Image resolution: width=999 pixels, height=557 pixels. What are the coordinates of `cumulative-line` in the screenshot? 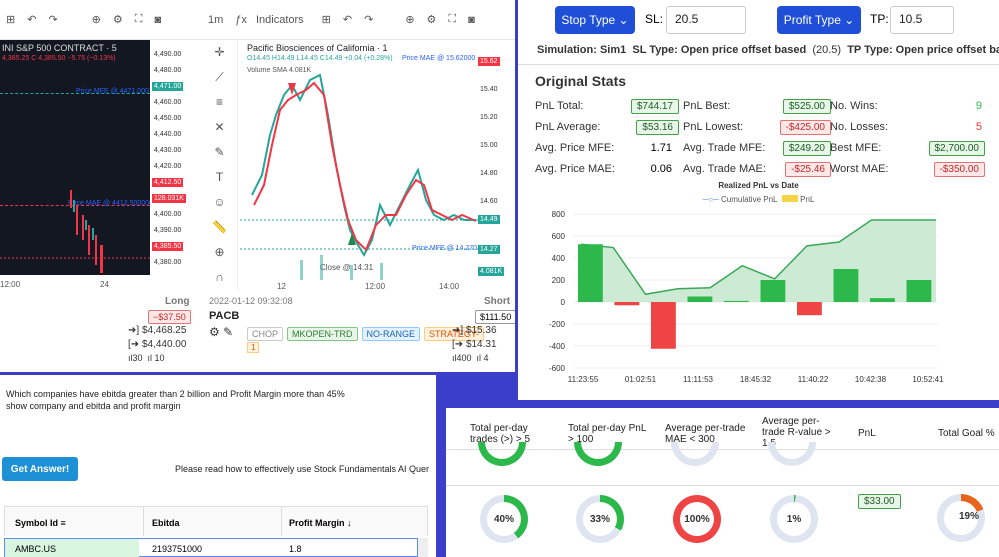 It's located at (758, 257).